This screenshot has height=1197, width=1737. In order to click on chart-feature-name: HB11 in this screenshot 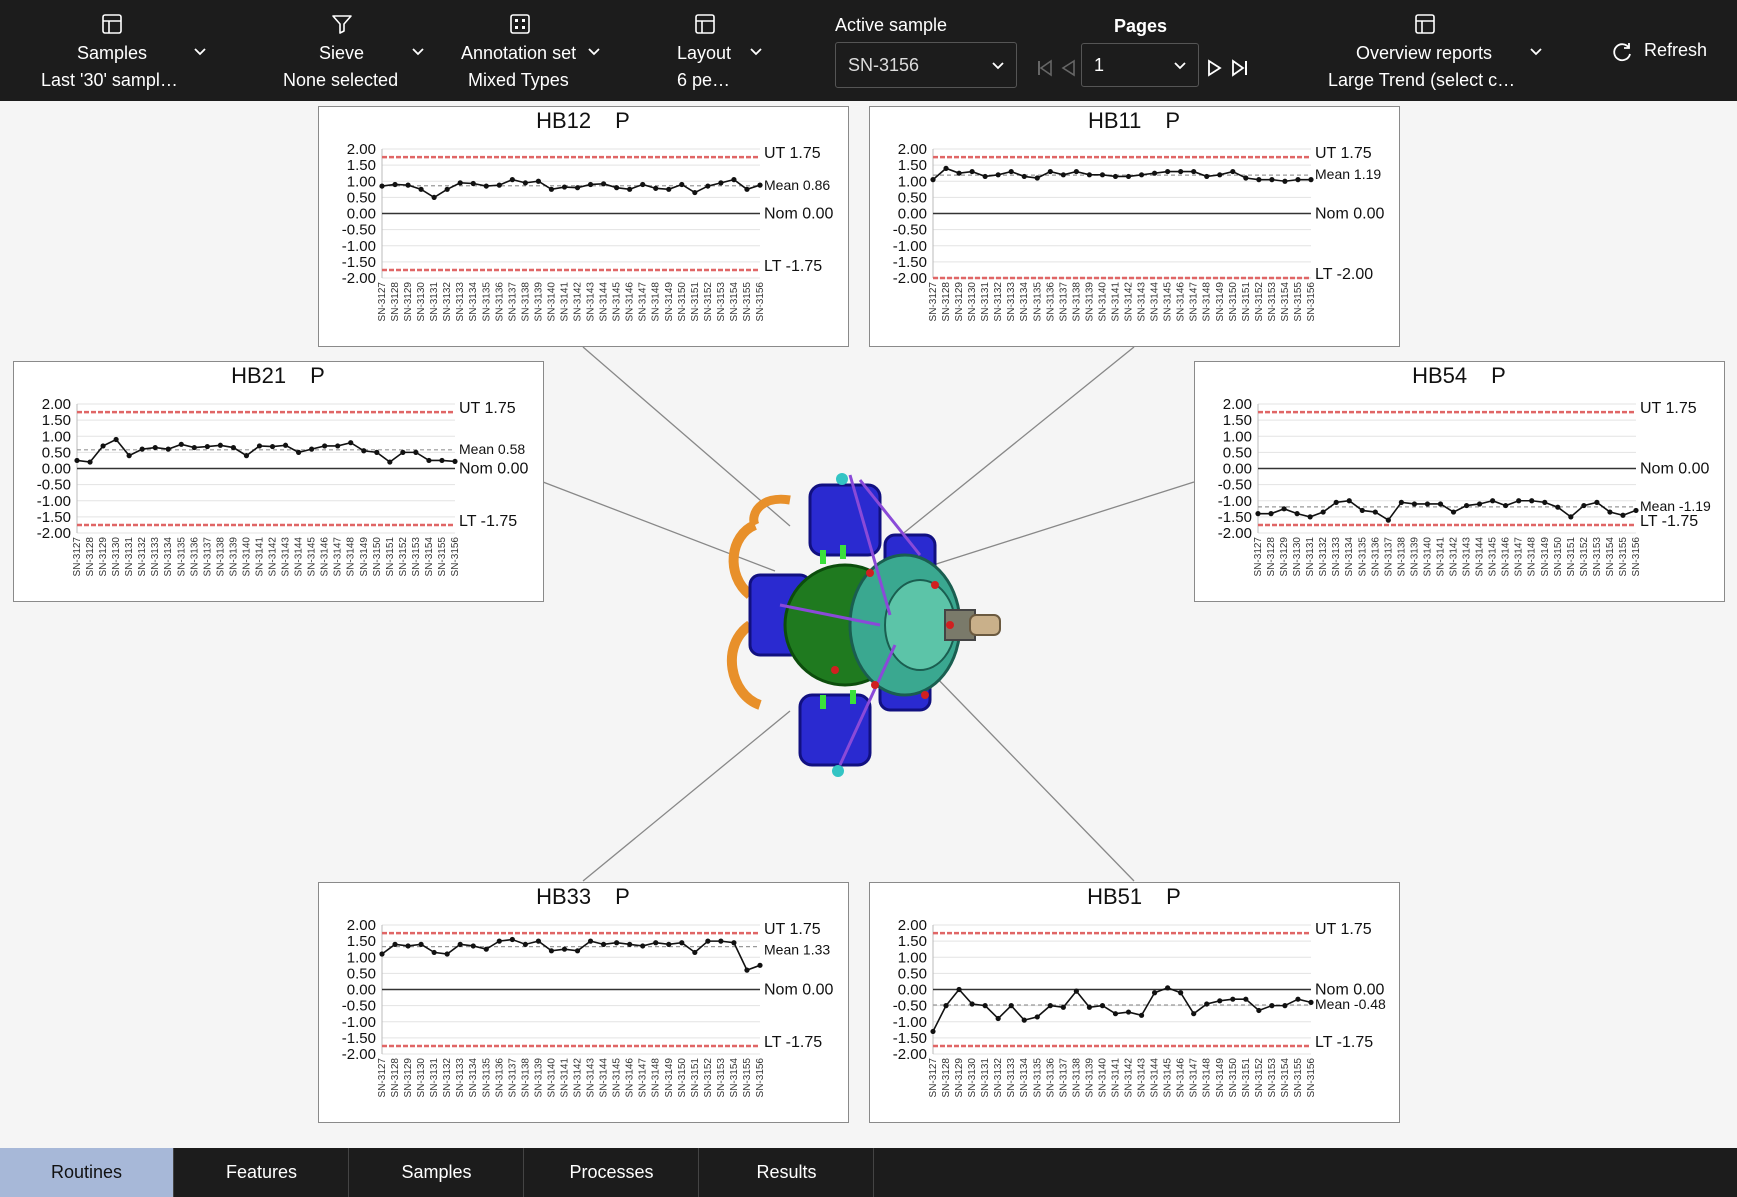, I will do `click(1114, 120)`.